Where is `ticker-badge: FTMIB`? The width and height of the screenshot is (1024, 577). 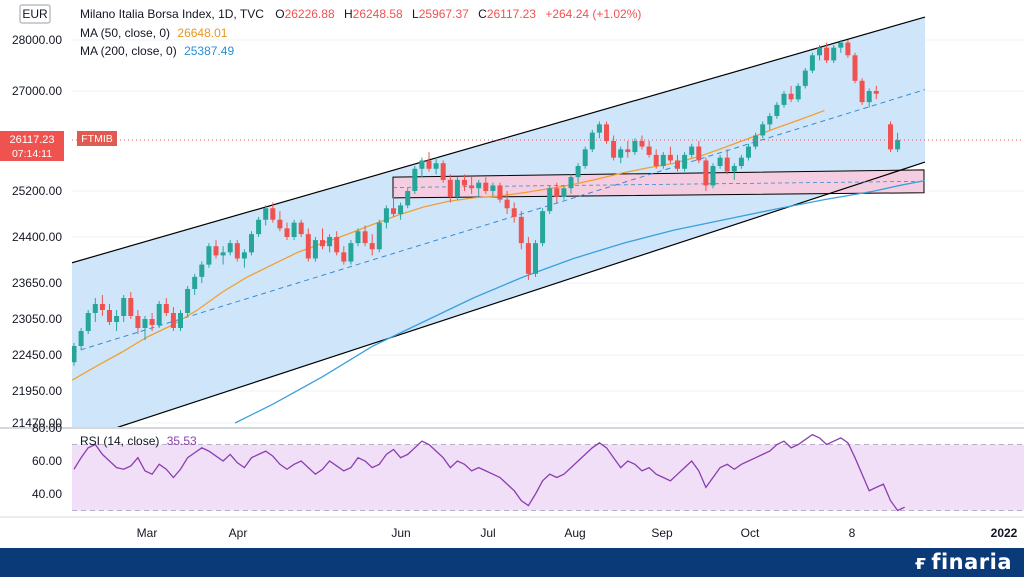
ticker-badge: FTMIB is located at coordinates (97, 139).